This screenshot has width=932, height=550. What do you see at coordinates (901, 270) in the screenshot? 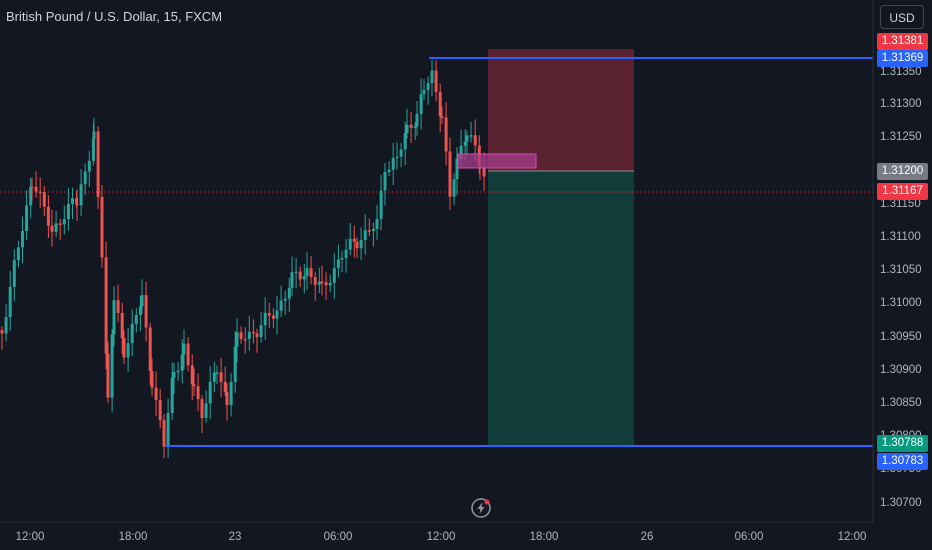
I see `price-tick-label: 1.31050` at bounding box center [901, 270].